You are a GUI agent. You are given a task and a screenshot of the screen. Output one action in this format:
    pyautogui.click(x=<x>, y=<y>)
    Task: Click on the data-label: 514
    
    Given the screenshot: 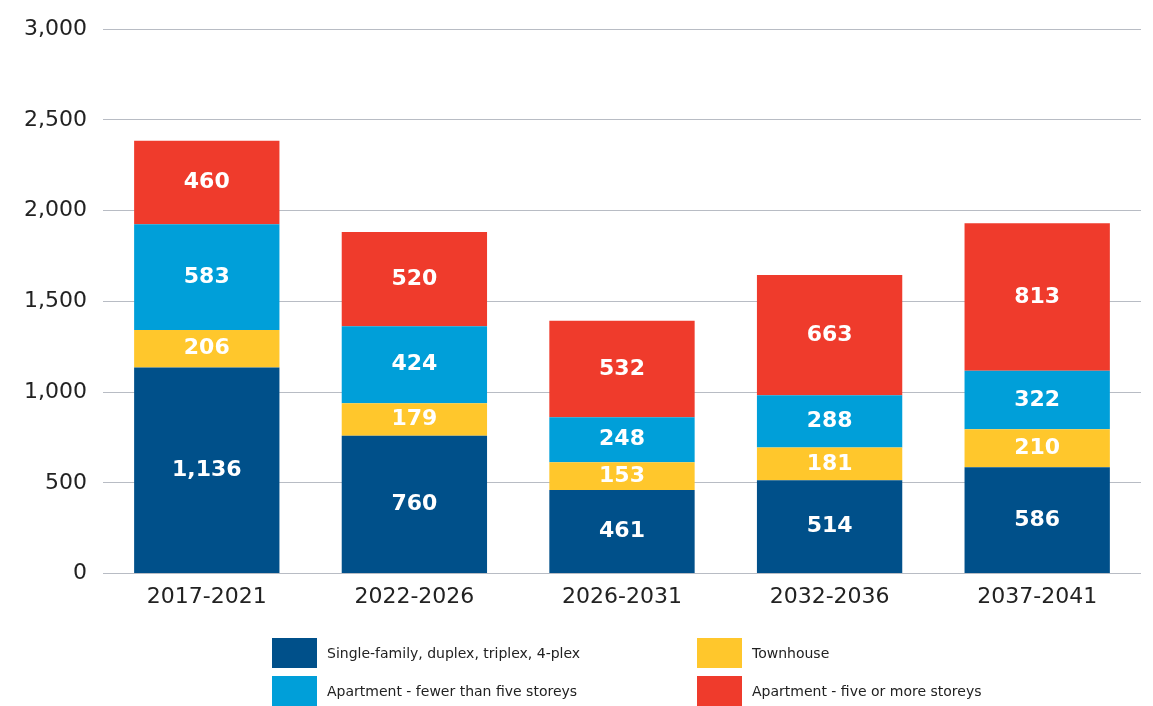 What is the action you would take?
    pyautogui.click(x=829, y=525)
    